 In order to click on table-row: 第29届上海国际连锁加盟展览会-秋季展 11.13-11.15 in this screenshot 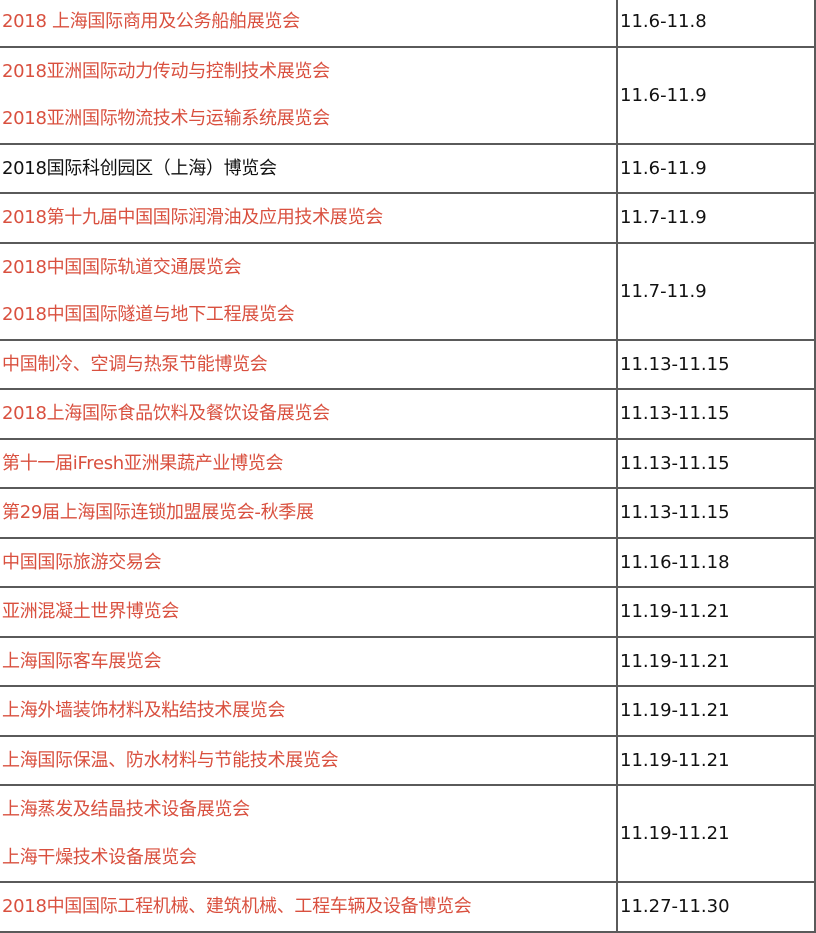, I will do `click(408, 513)`.